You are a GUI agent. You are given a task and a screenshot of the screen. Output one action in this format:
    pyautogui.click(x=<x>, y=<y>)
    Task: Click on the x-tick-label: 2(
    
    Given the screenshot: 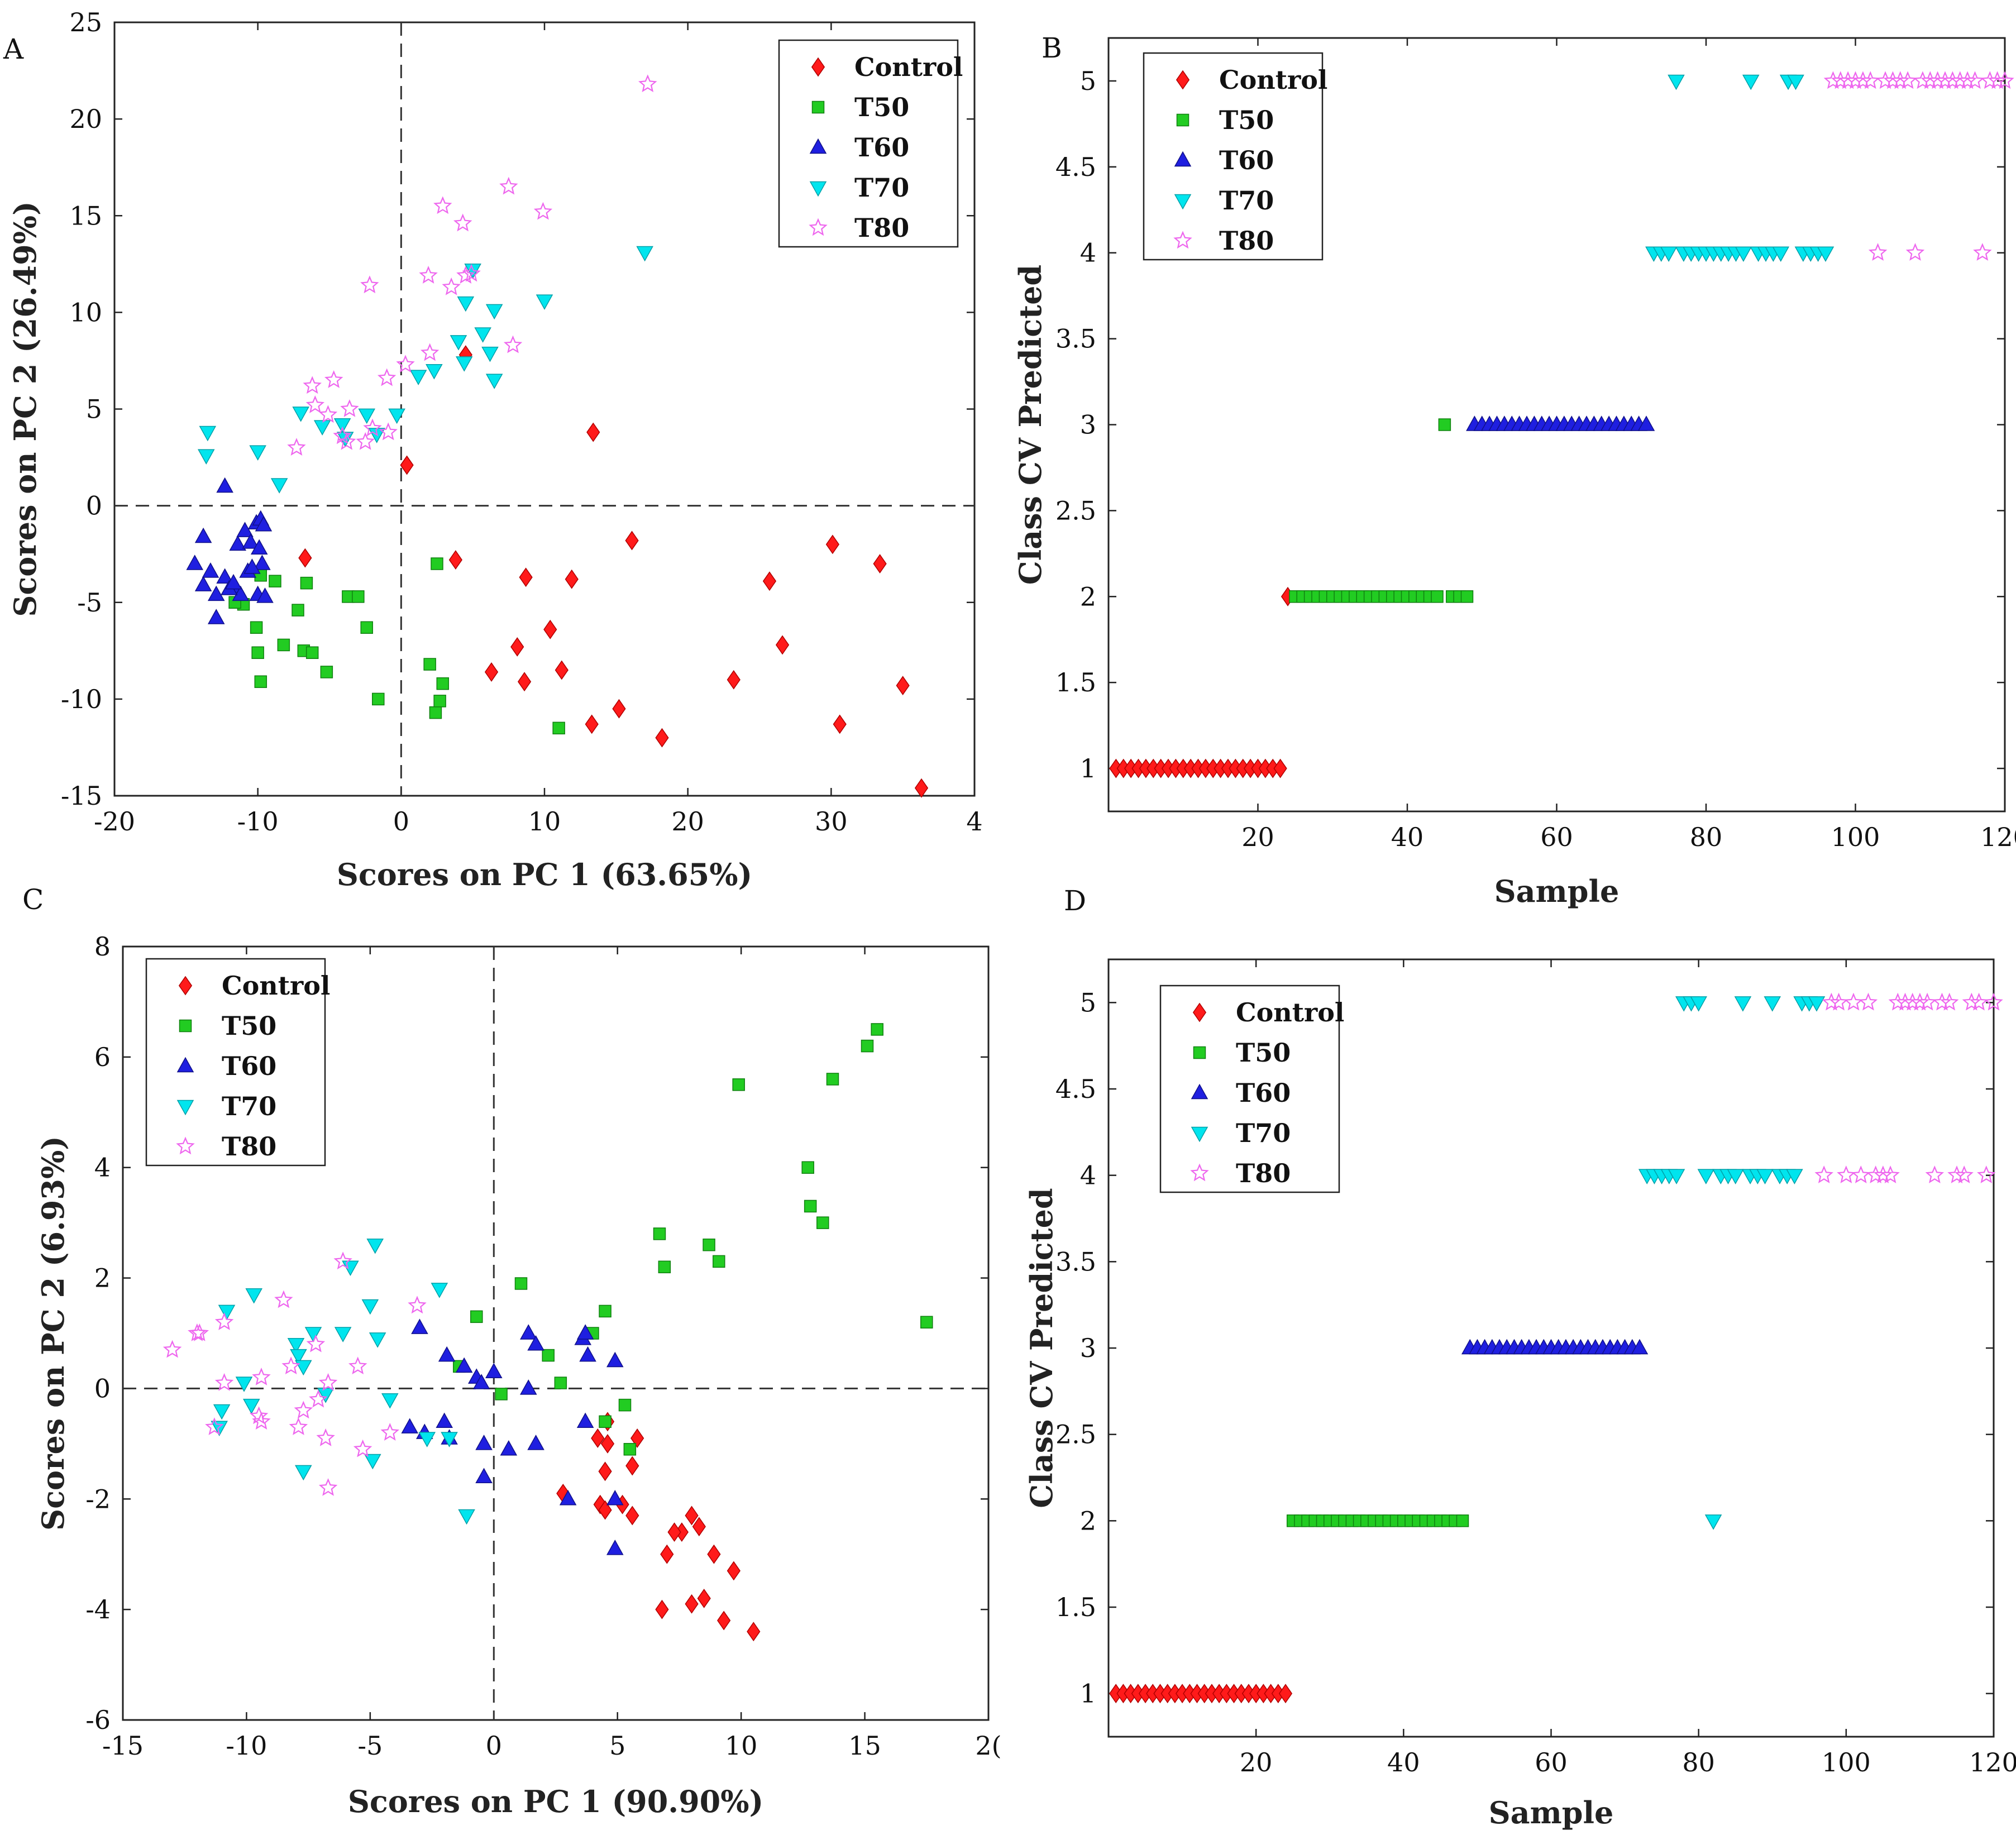 What is the action you would take?
    pyautogui.click(x=988, y=1746)
    